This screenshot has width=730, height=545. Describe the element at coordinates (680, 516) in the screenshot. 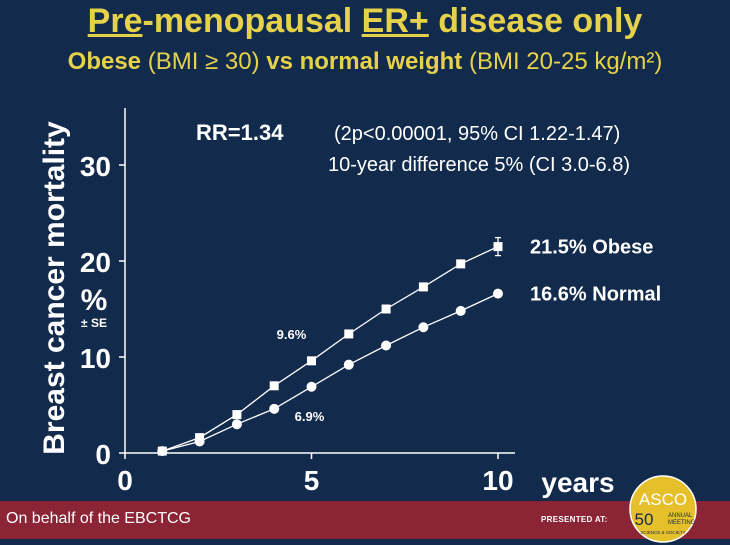

I see `asco-logo-annual: ANNUAL` at that location.